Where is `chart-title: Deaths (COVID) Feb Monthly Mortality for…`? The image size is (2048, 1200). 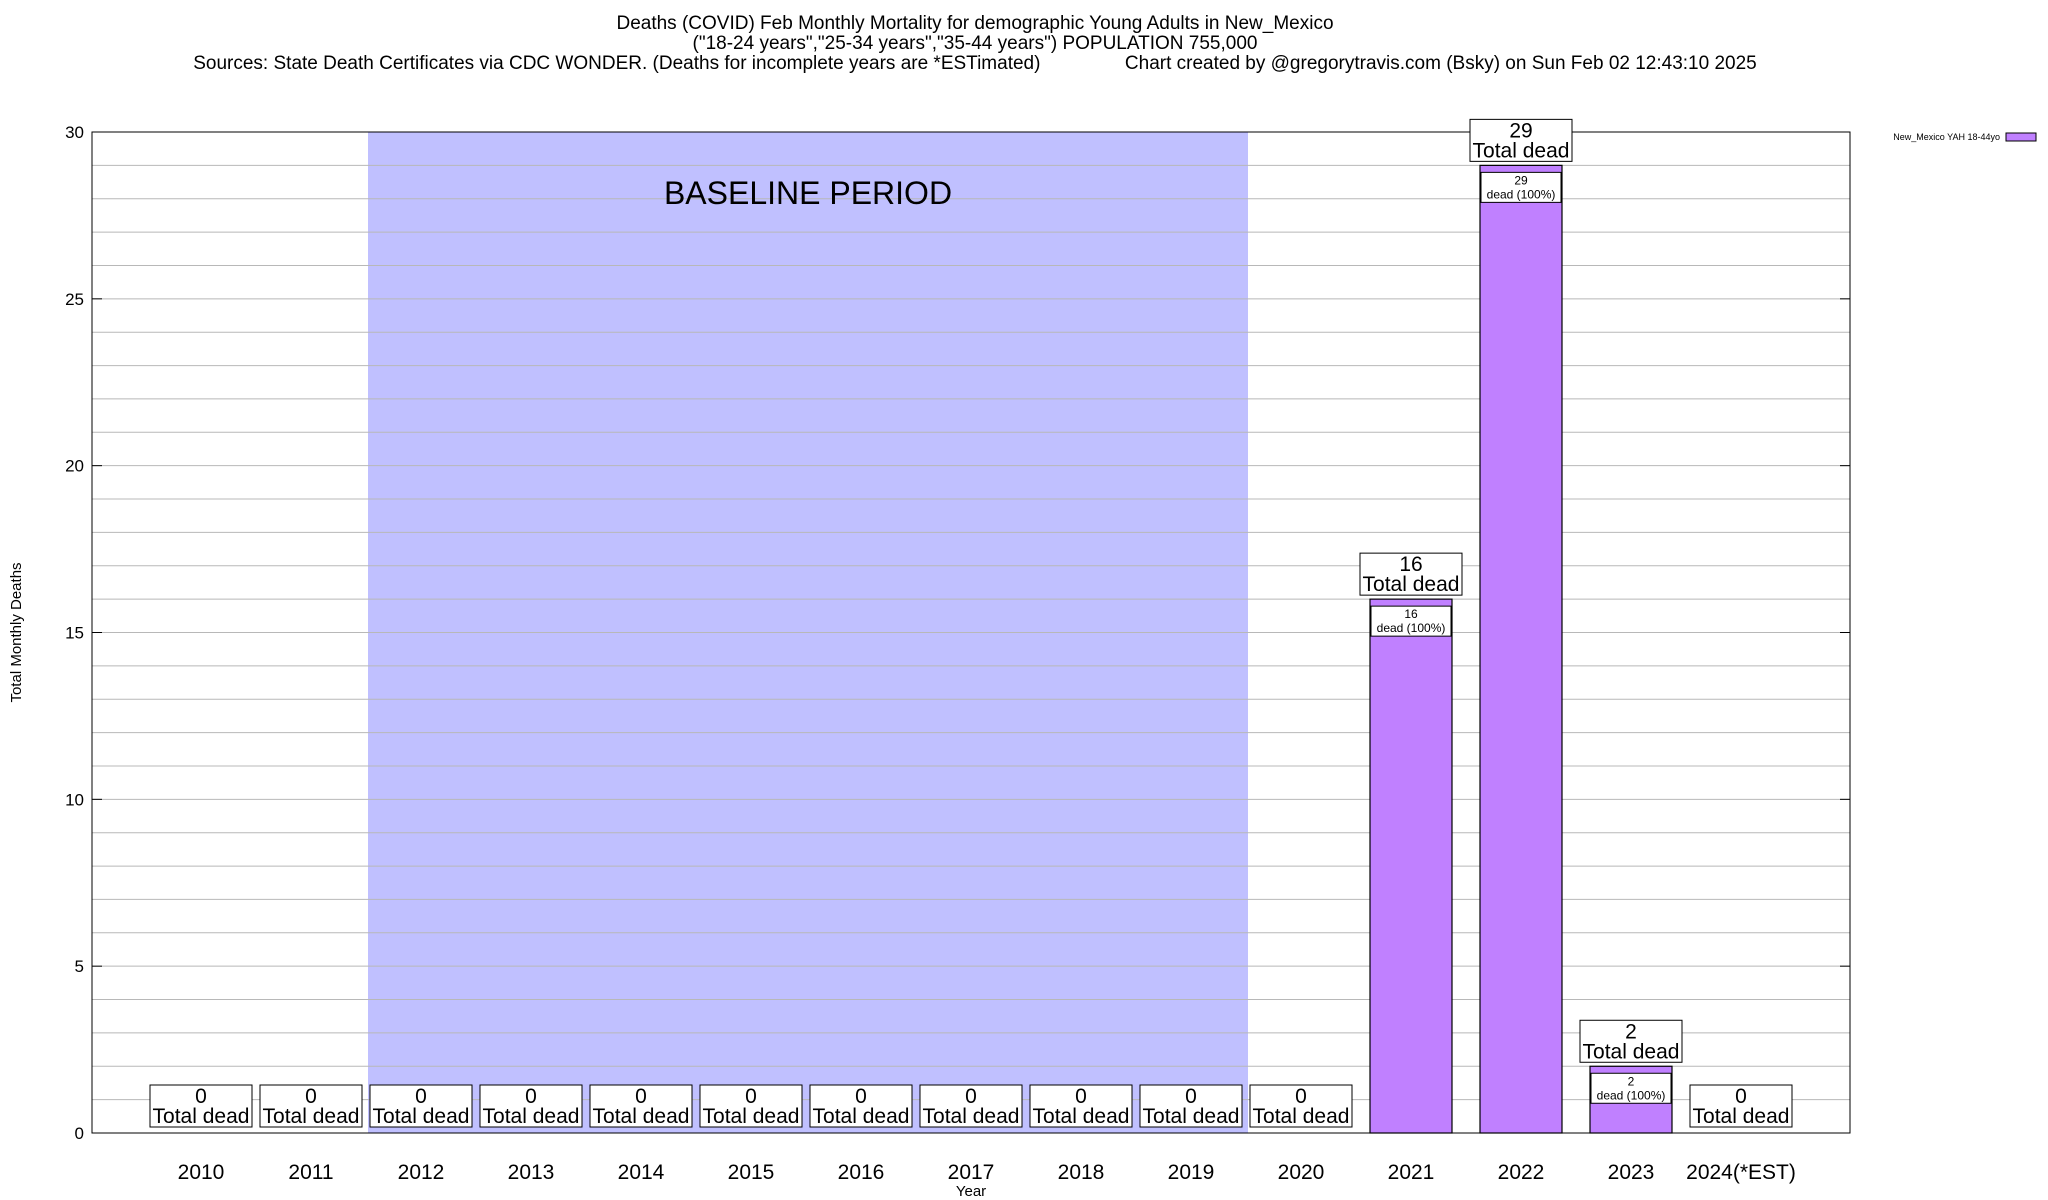 chart-title: Deaths (COVID) Feb Monthly Mortality for… is located at coordinates (975, 23).